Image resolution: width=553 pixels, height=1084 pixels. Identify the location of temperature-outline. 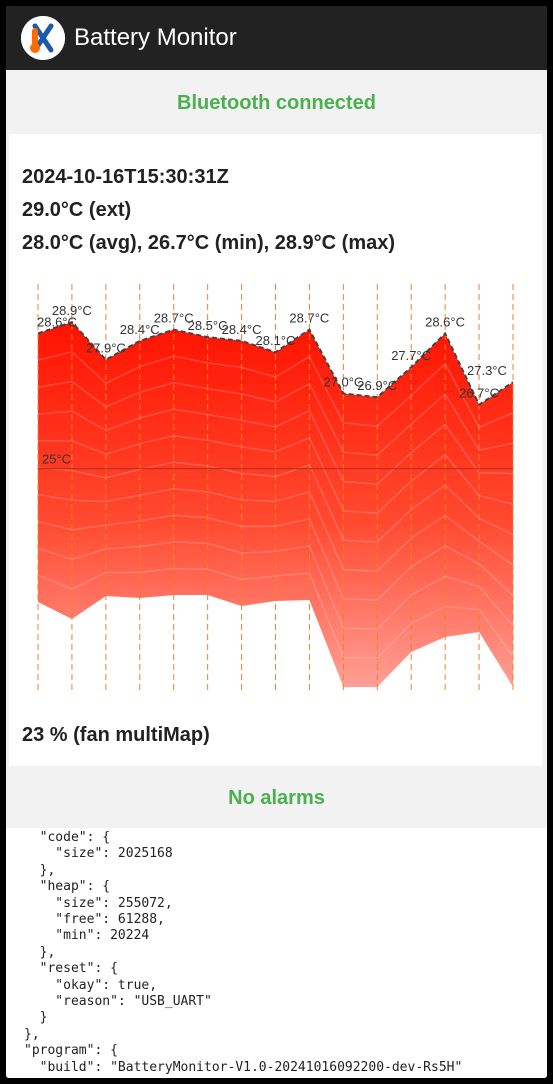
(275, 363).